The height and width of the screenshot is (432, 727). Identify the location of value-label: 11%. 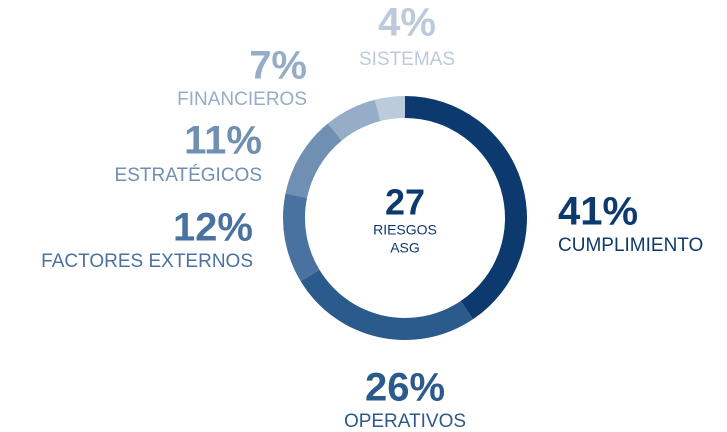
(223, 141).